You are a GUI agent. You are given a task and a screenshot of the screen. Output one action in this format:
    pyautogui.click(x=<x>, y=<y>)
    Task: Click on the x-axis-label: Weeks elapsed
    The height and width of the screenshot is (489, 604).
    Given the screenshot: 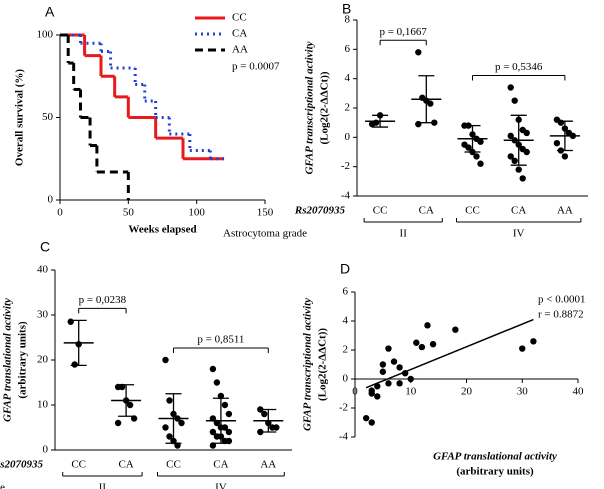 What is the action you would take?
    pyautogui.click(x=162, y=230)
    